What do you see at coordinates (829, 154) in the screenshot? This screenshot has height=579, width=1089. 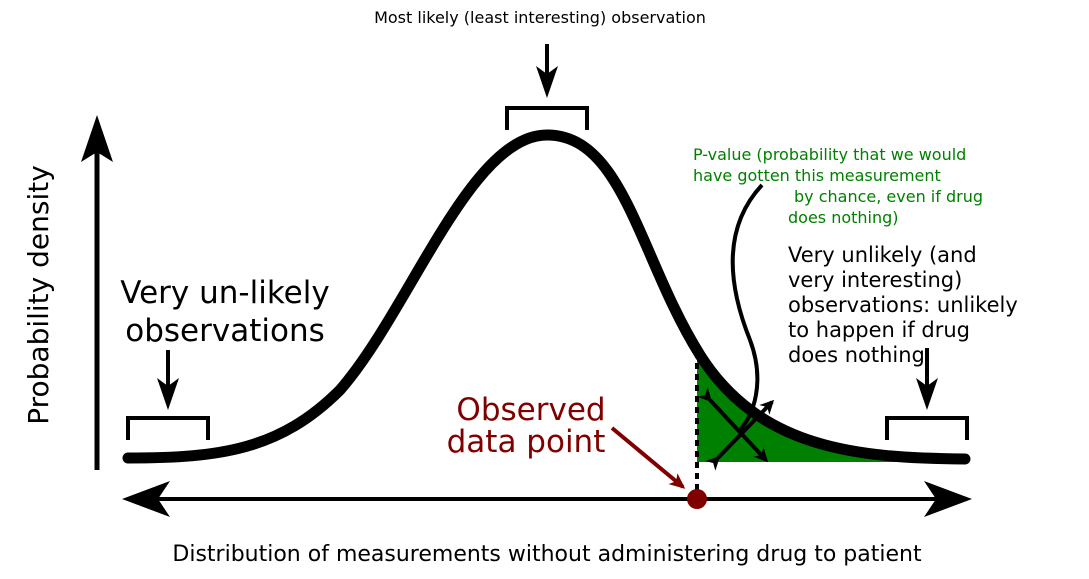 I see `pvalue-note-line-1: P-value (probability that we would` at bounding box center [829, 154].